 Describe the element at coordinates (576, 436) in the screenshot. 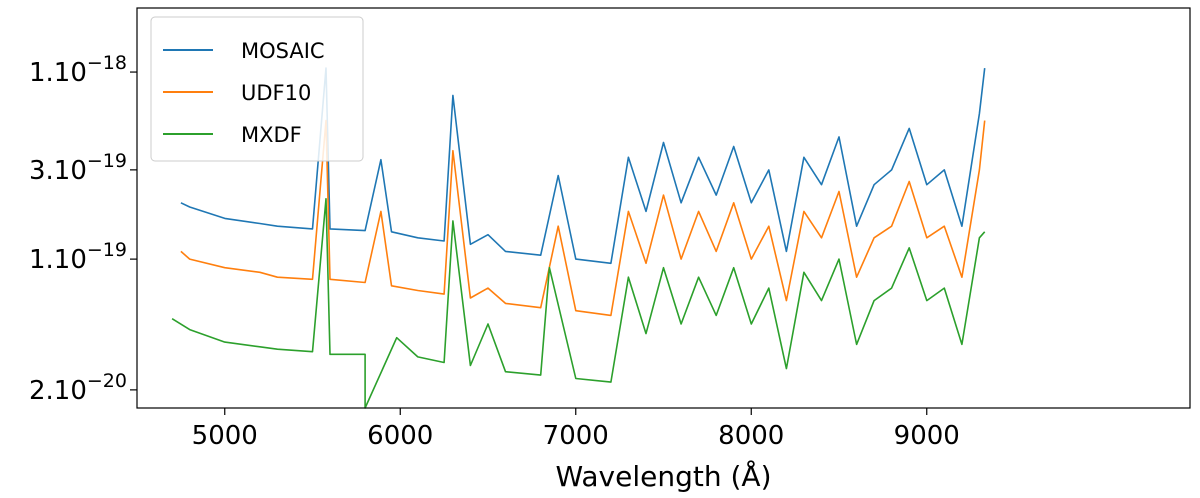

I see `x-tick-label: 7000` at that location.